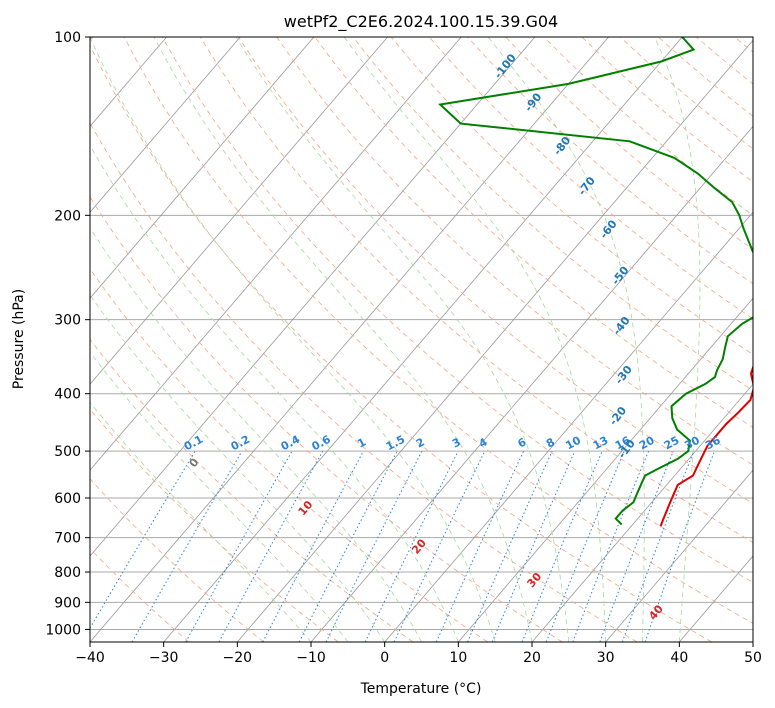  What do you see at coordinates (621, 326) in the screenshot?
I see `moist-adiabat-label: -40` at bounding box center [621, 326].